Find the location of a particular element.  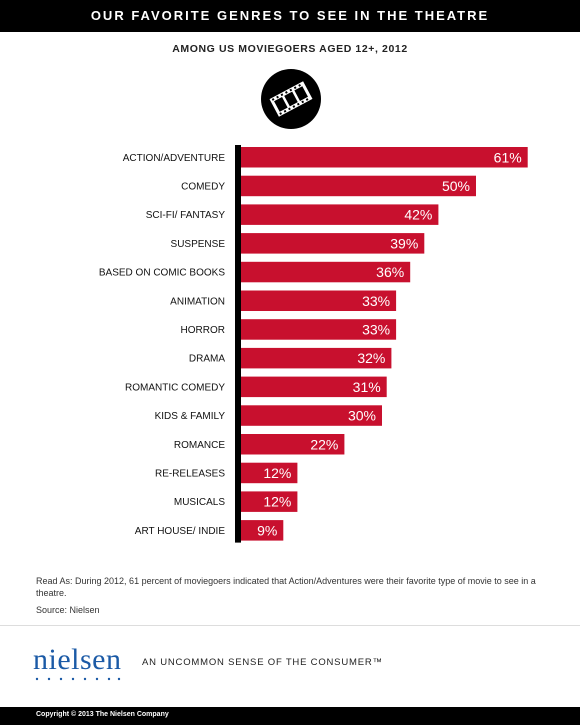

category-label: COMEDY is located at coordinates (203, 186).